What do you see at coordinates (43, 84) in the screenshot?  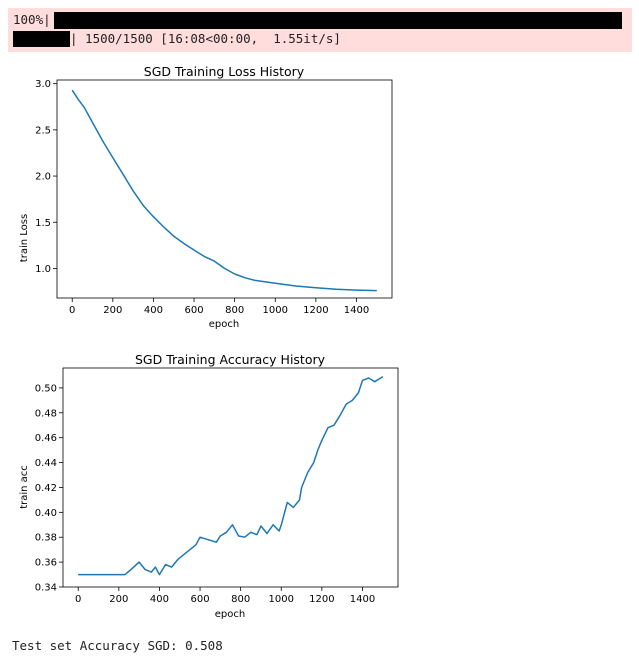 I see `y-tick-label: 3.0` at bounding box center [43, 84].